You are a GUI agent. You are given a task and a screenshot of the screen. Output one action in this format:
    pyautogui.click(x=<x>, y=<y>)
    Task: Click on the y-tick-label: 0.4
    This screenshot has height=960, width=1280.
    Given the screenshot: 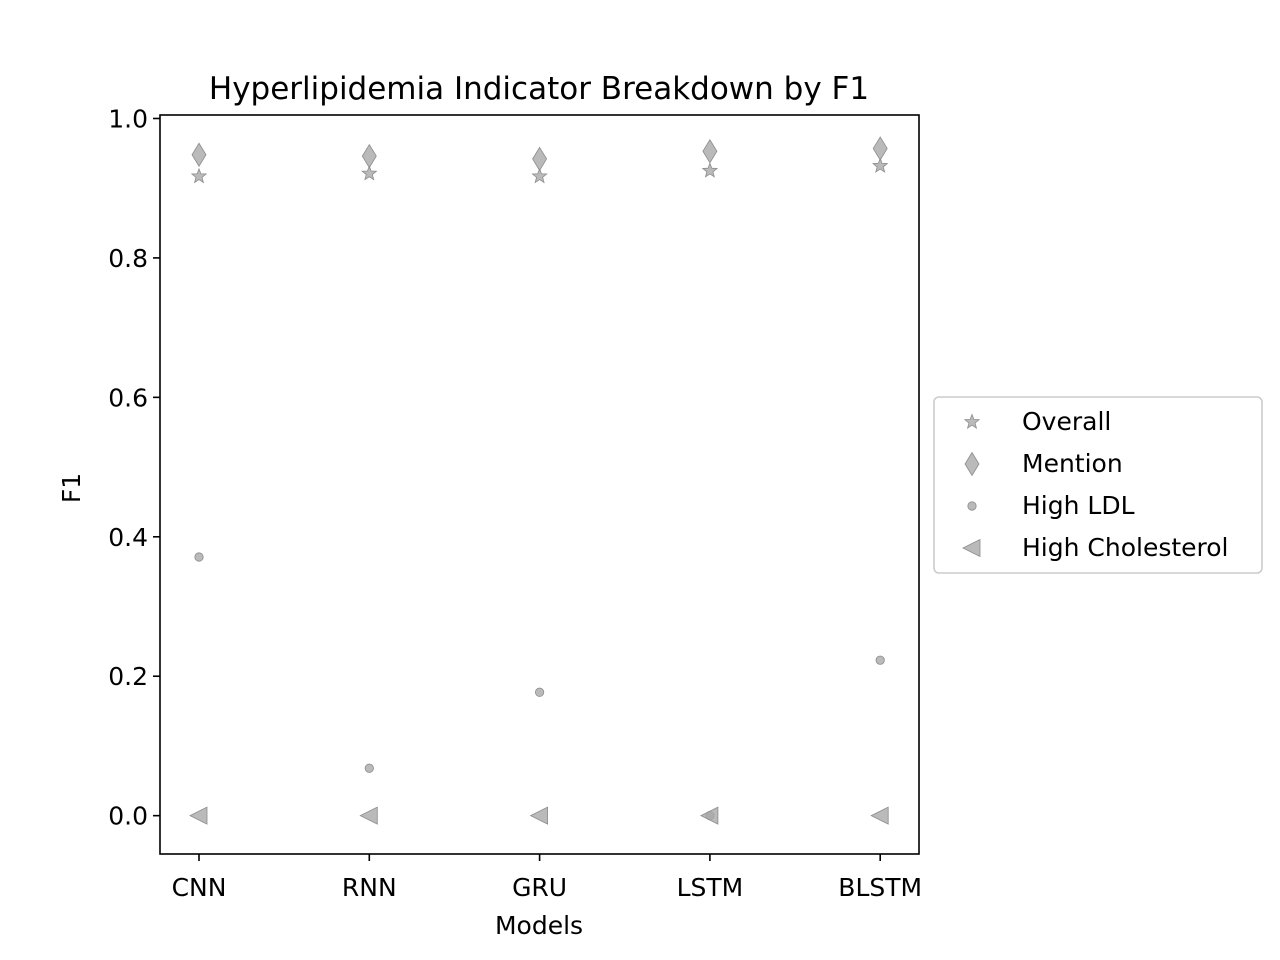 What is the action you would take?
    pyautogui.click(x=128, y=537)
    